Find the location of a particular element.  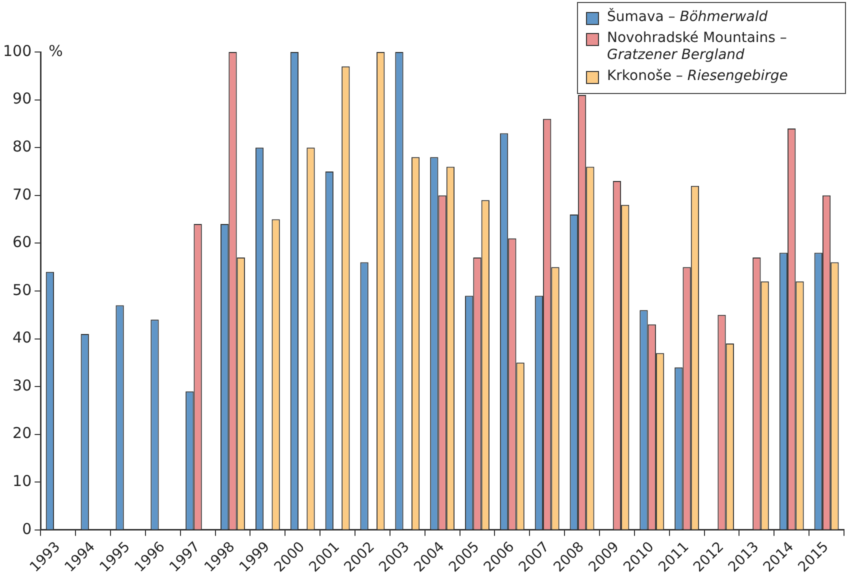

y-tick-label: 80 is located at coordinates (22, 146).